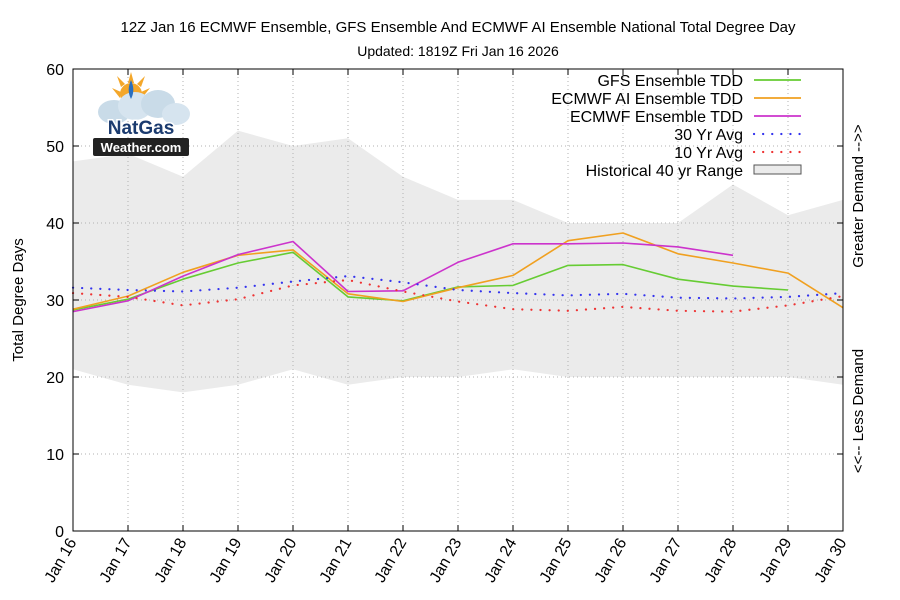 Image resolution: width=900 pixels, height=600 pixels. I want to click on legend-swatch, so click(777, 169).